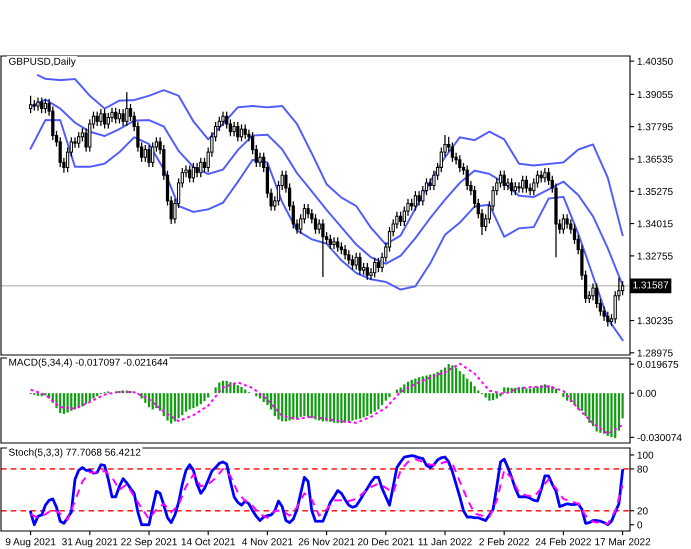 This screenshot has width=691, height=549. What do you see at coordinates (659, 438) in the screenshot?
I see `y-tick-label: -0.030074` at bounding box center [659, 438].